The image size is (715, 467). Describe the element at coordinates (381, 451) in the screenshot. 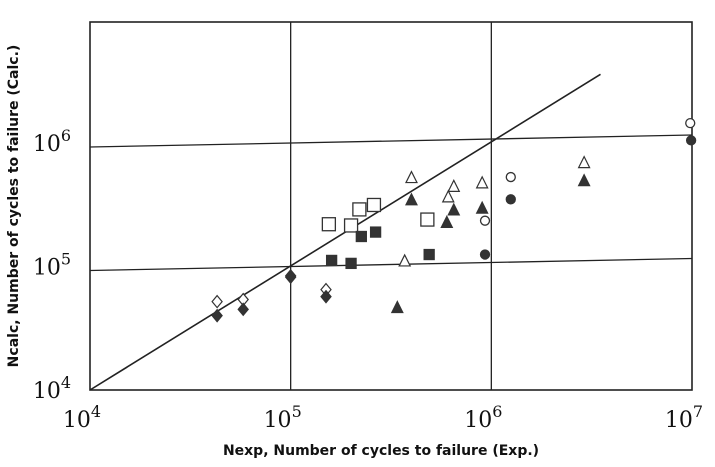

I see `x-axis-title: Nexp, Number of cycles to failure (Exp.)` at that location.